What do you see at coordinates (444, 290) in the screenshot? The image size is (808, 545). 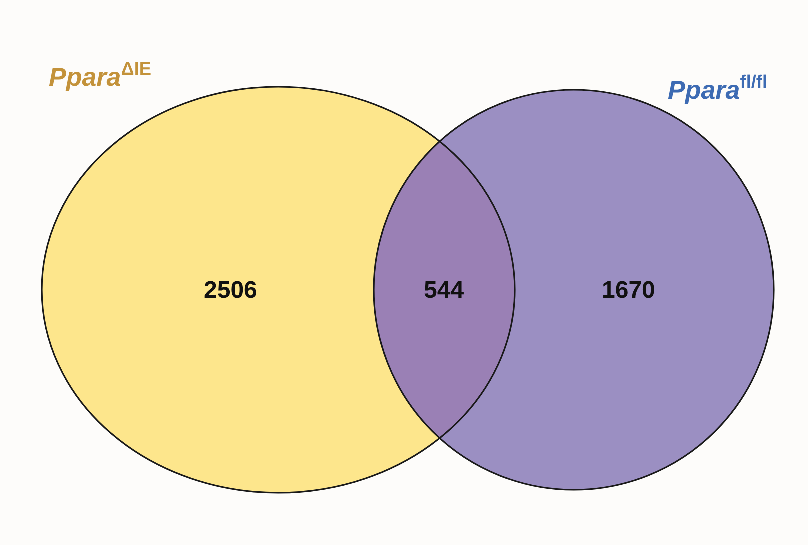 I see `data-label: 544` at bounding box center [444, 290].